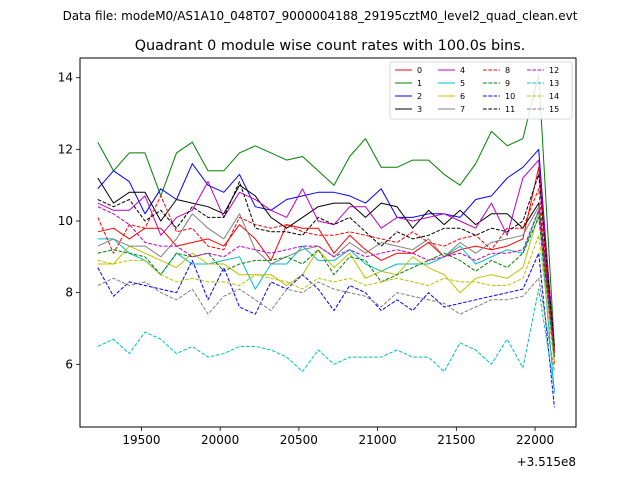  What do you see at coordinates (554, 109) in the screenshot?
I see `legend-label-15: 15` at bounding box center [554, 109].